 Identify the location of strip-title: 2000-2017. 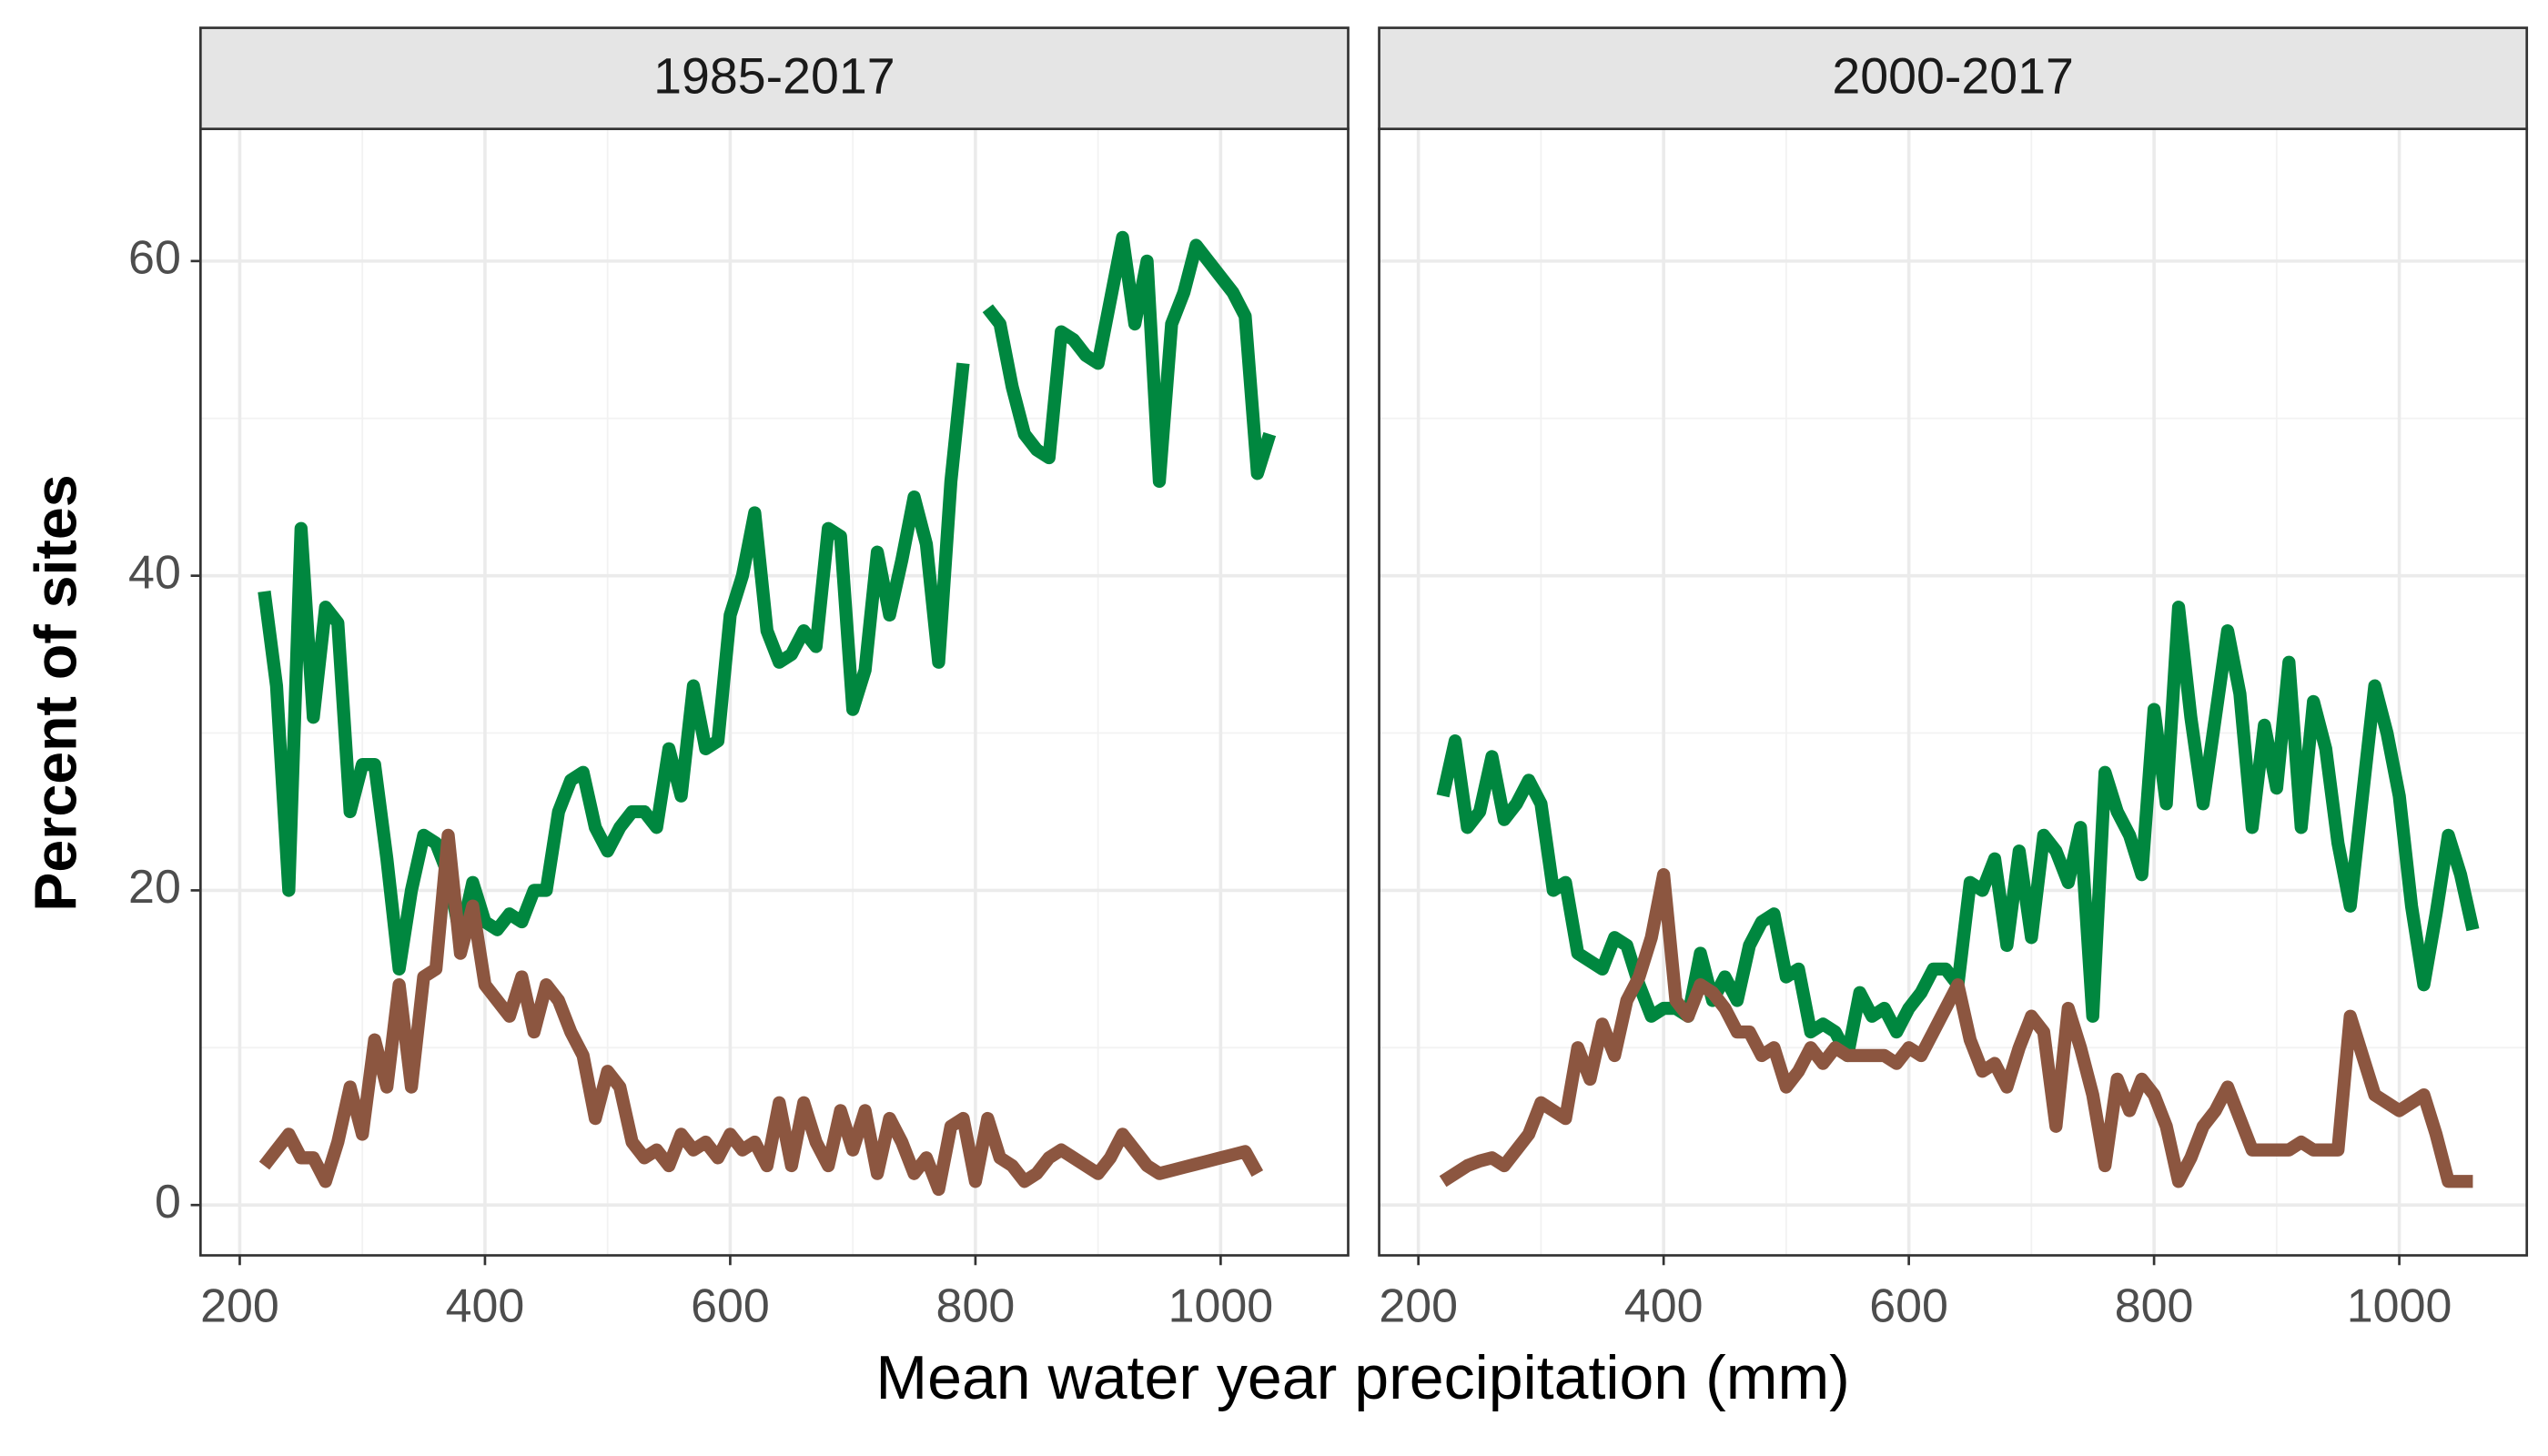
(1953, 77).